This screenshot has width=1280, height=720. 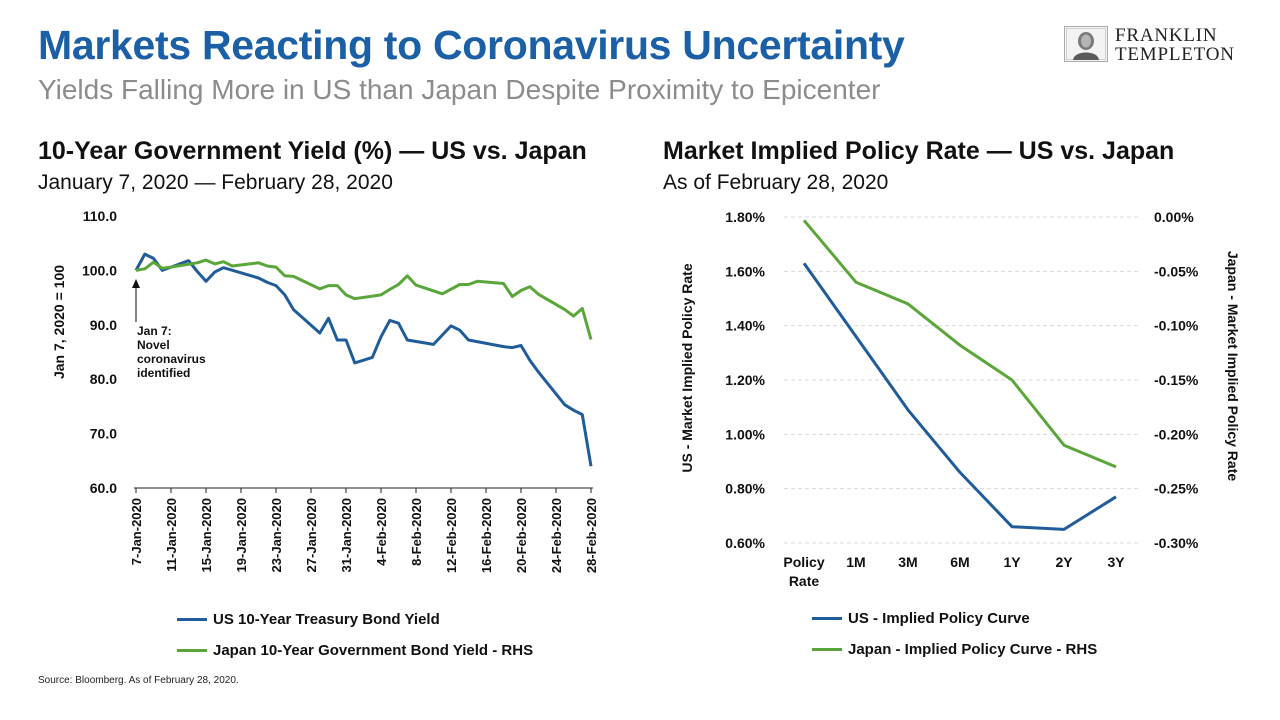 I want to click on logo-line-2: TEMPLETON, so click(x=1175, y=54).